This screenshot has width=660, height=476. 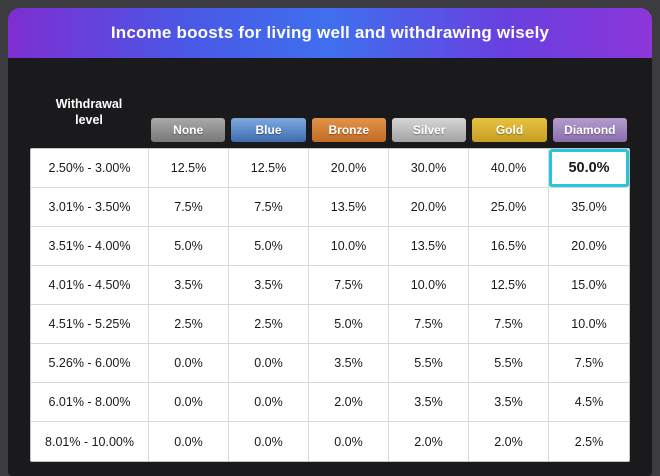 I want to click on withdrawal-range: 2.50% - 3.00%, so click(x=90, y=168).